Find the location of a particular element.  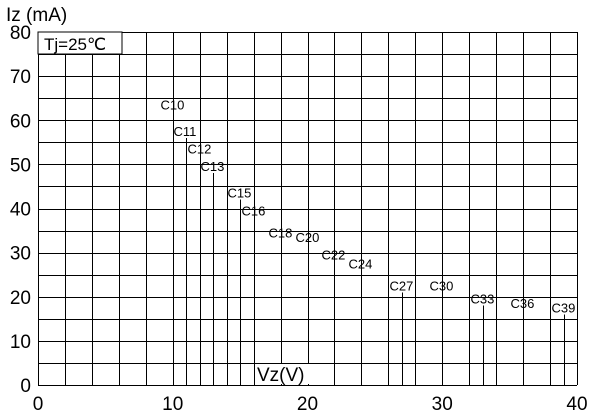

series-label: C15 is located at coordinates (240, 193).